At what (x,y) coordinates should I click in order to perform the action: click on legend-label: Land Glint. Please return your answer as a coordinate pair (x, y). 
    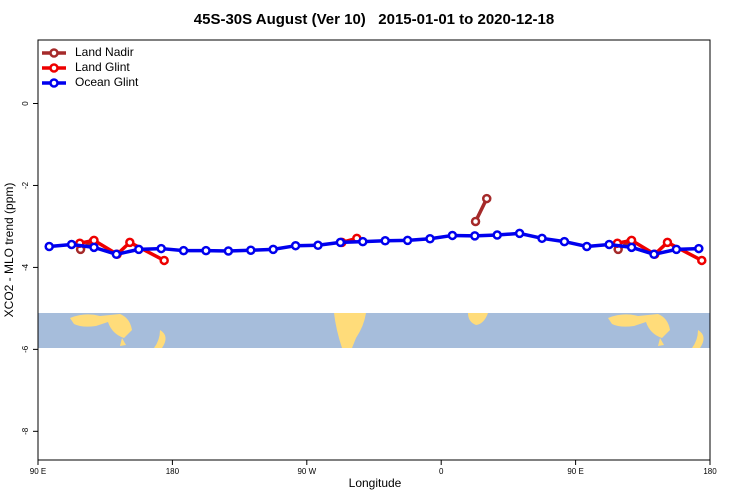
    Looking at the image, I should click on (102, 67).